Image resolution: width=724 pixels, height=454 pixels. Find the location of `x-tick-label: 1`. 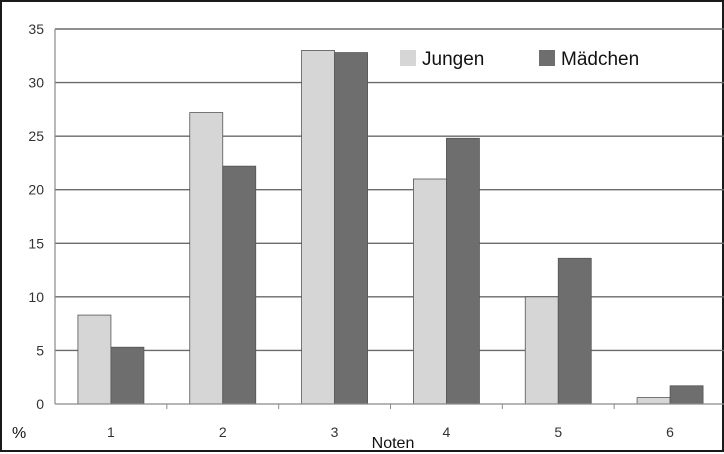

x-tick-label: 1 is located at coordinates (111, 432).